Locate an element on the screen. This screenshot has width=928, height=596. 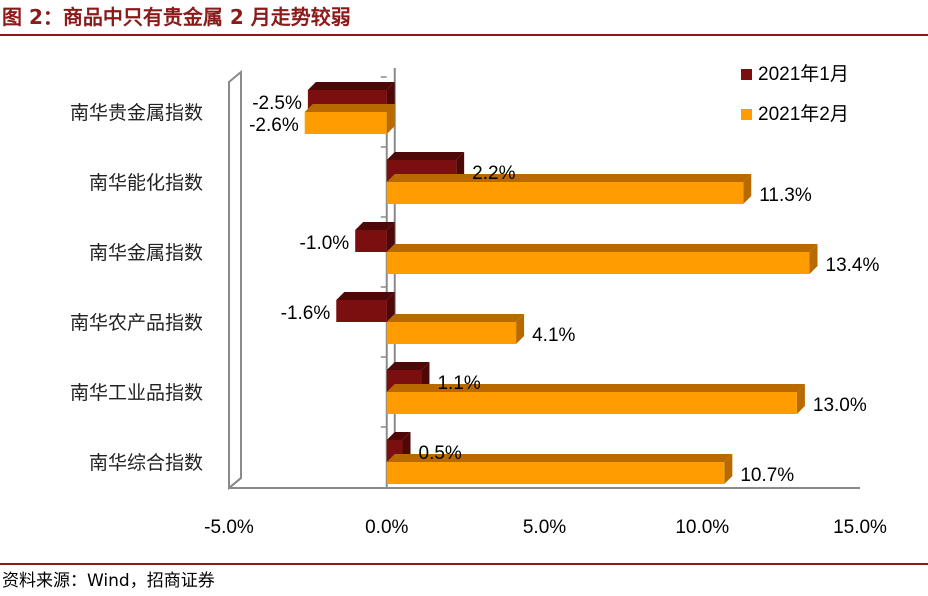
legend-label: 2021年2月 is located at coordinates (803, 114).